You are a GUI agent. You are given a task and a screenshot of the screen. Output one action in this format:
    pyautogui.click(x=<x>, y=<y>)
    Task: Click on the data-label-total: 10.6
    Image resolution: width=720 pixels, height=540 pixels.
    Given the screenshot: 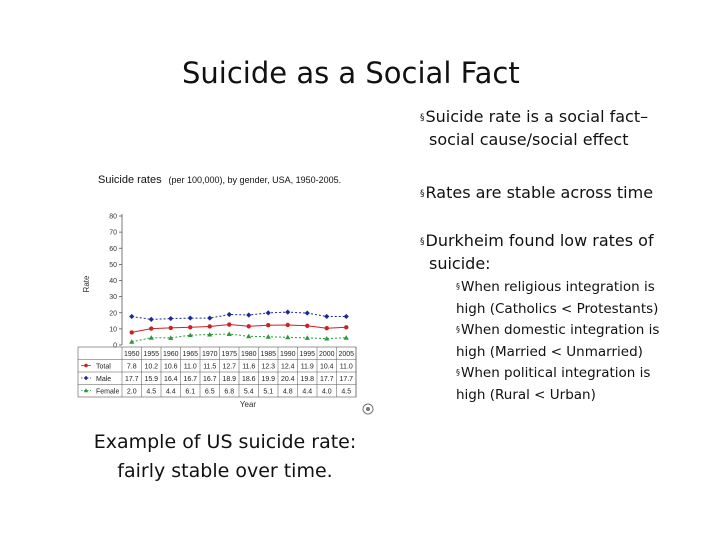 What is the action you would take?
    pyautogui.click(x=171, y=367)
    